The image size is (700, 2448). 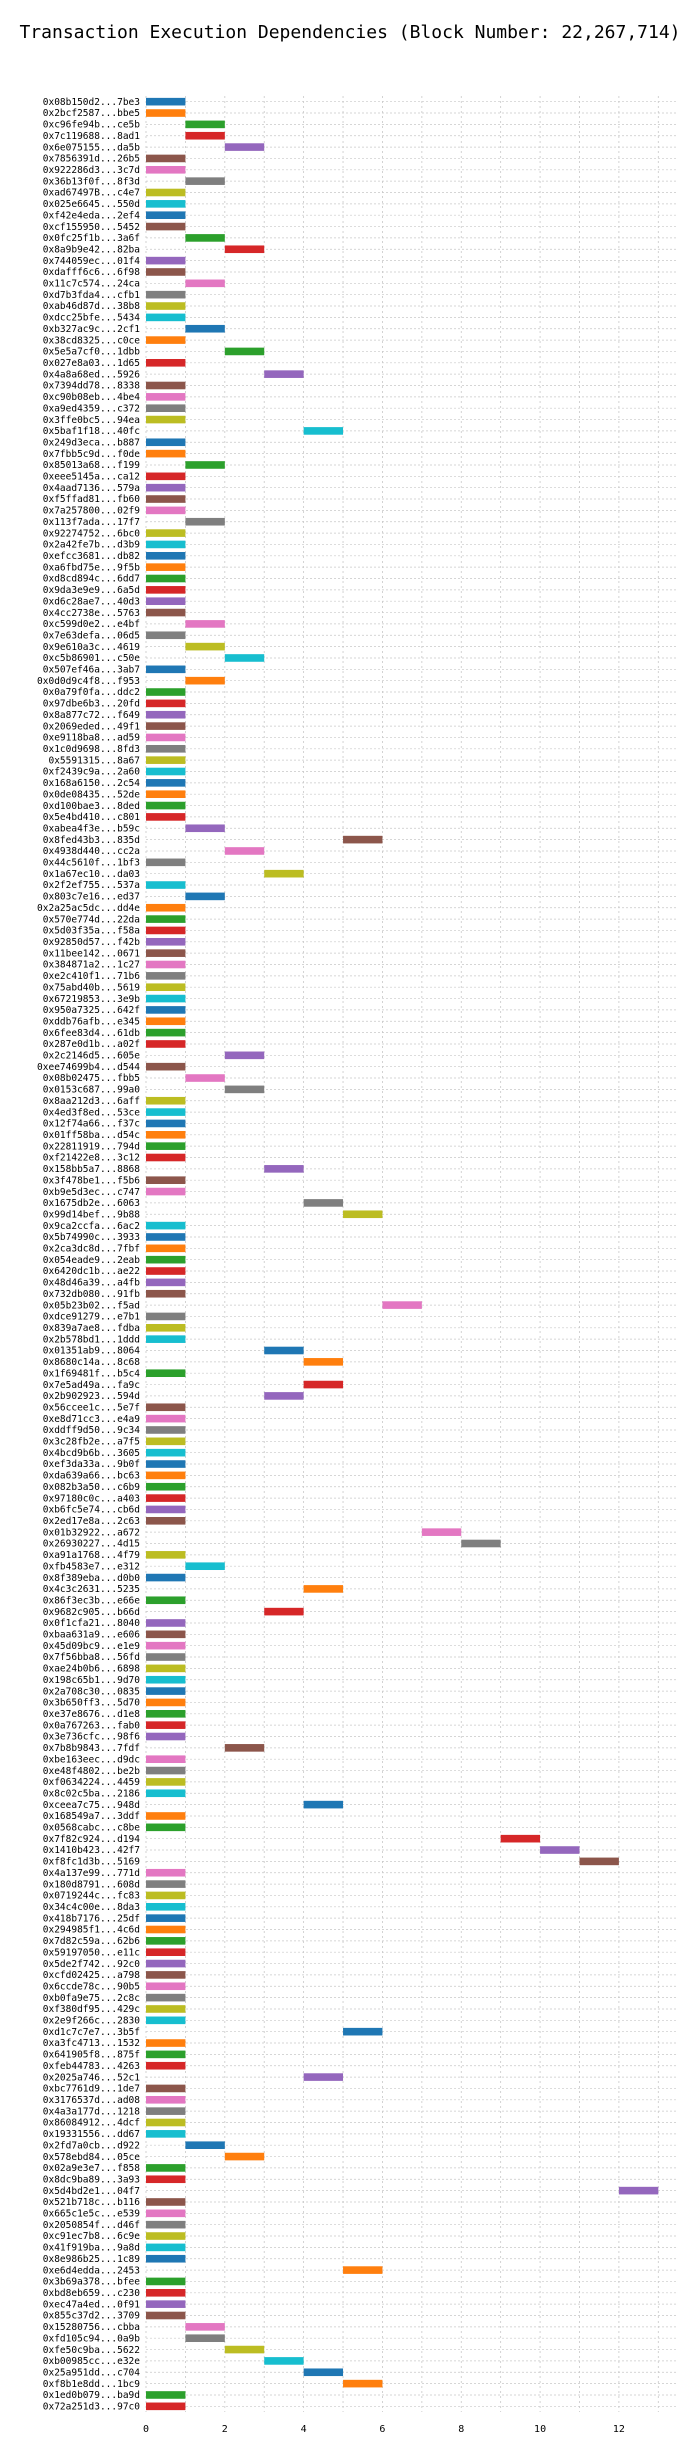 What do you see at coordinates (166, 2179) in the screenshot?
I see `bar-0x8dc9ba89...3a93` at bounding box center [166, 2179].